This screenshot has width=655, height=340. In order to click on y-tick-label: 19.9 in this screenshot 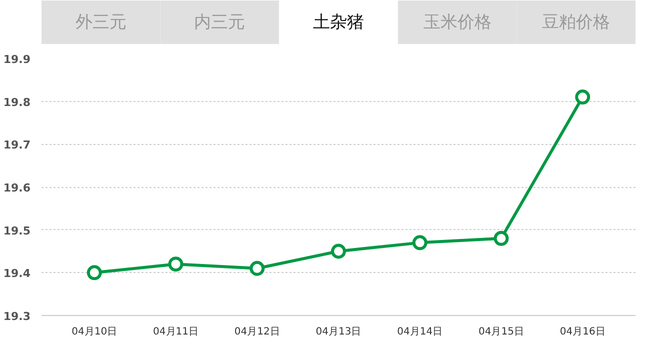, I will do `click(16, 59)`.